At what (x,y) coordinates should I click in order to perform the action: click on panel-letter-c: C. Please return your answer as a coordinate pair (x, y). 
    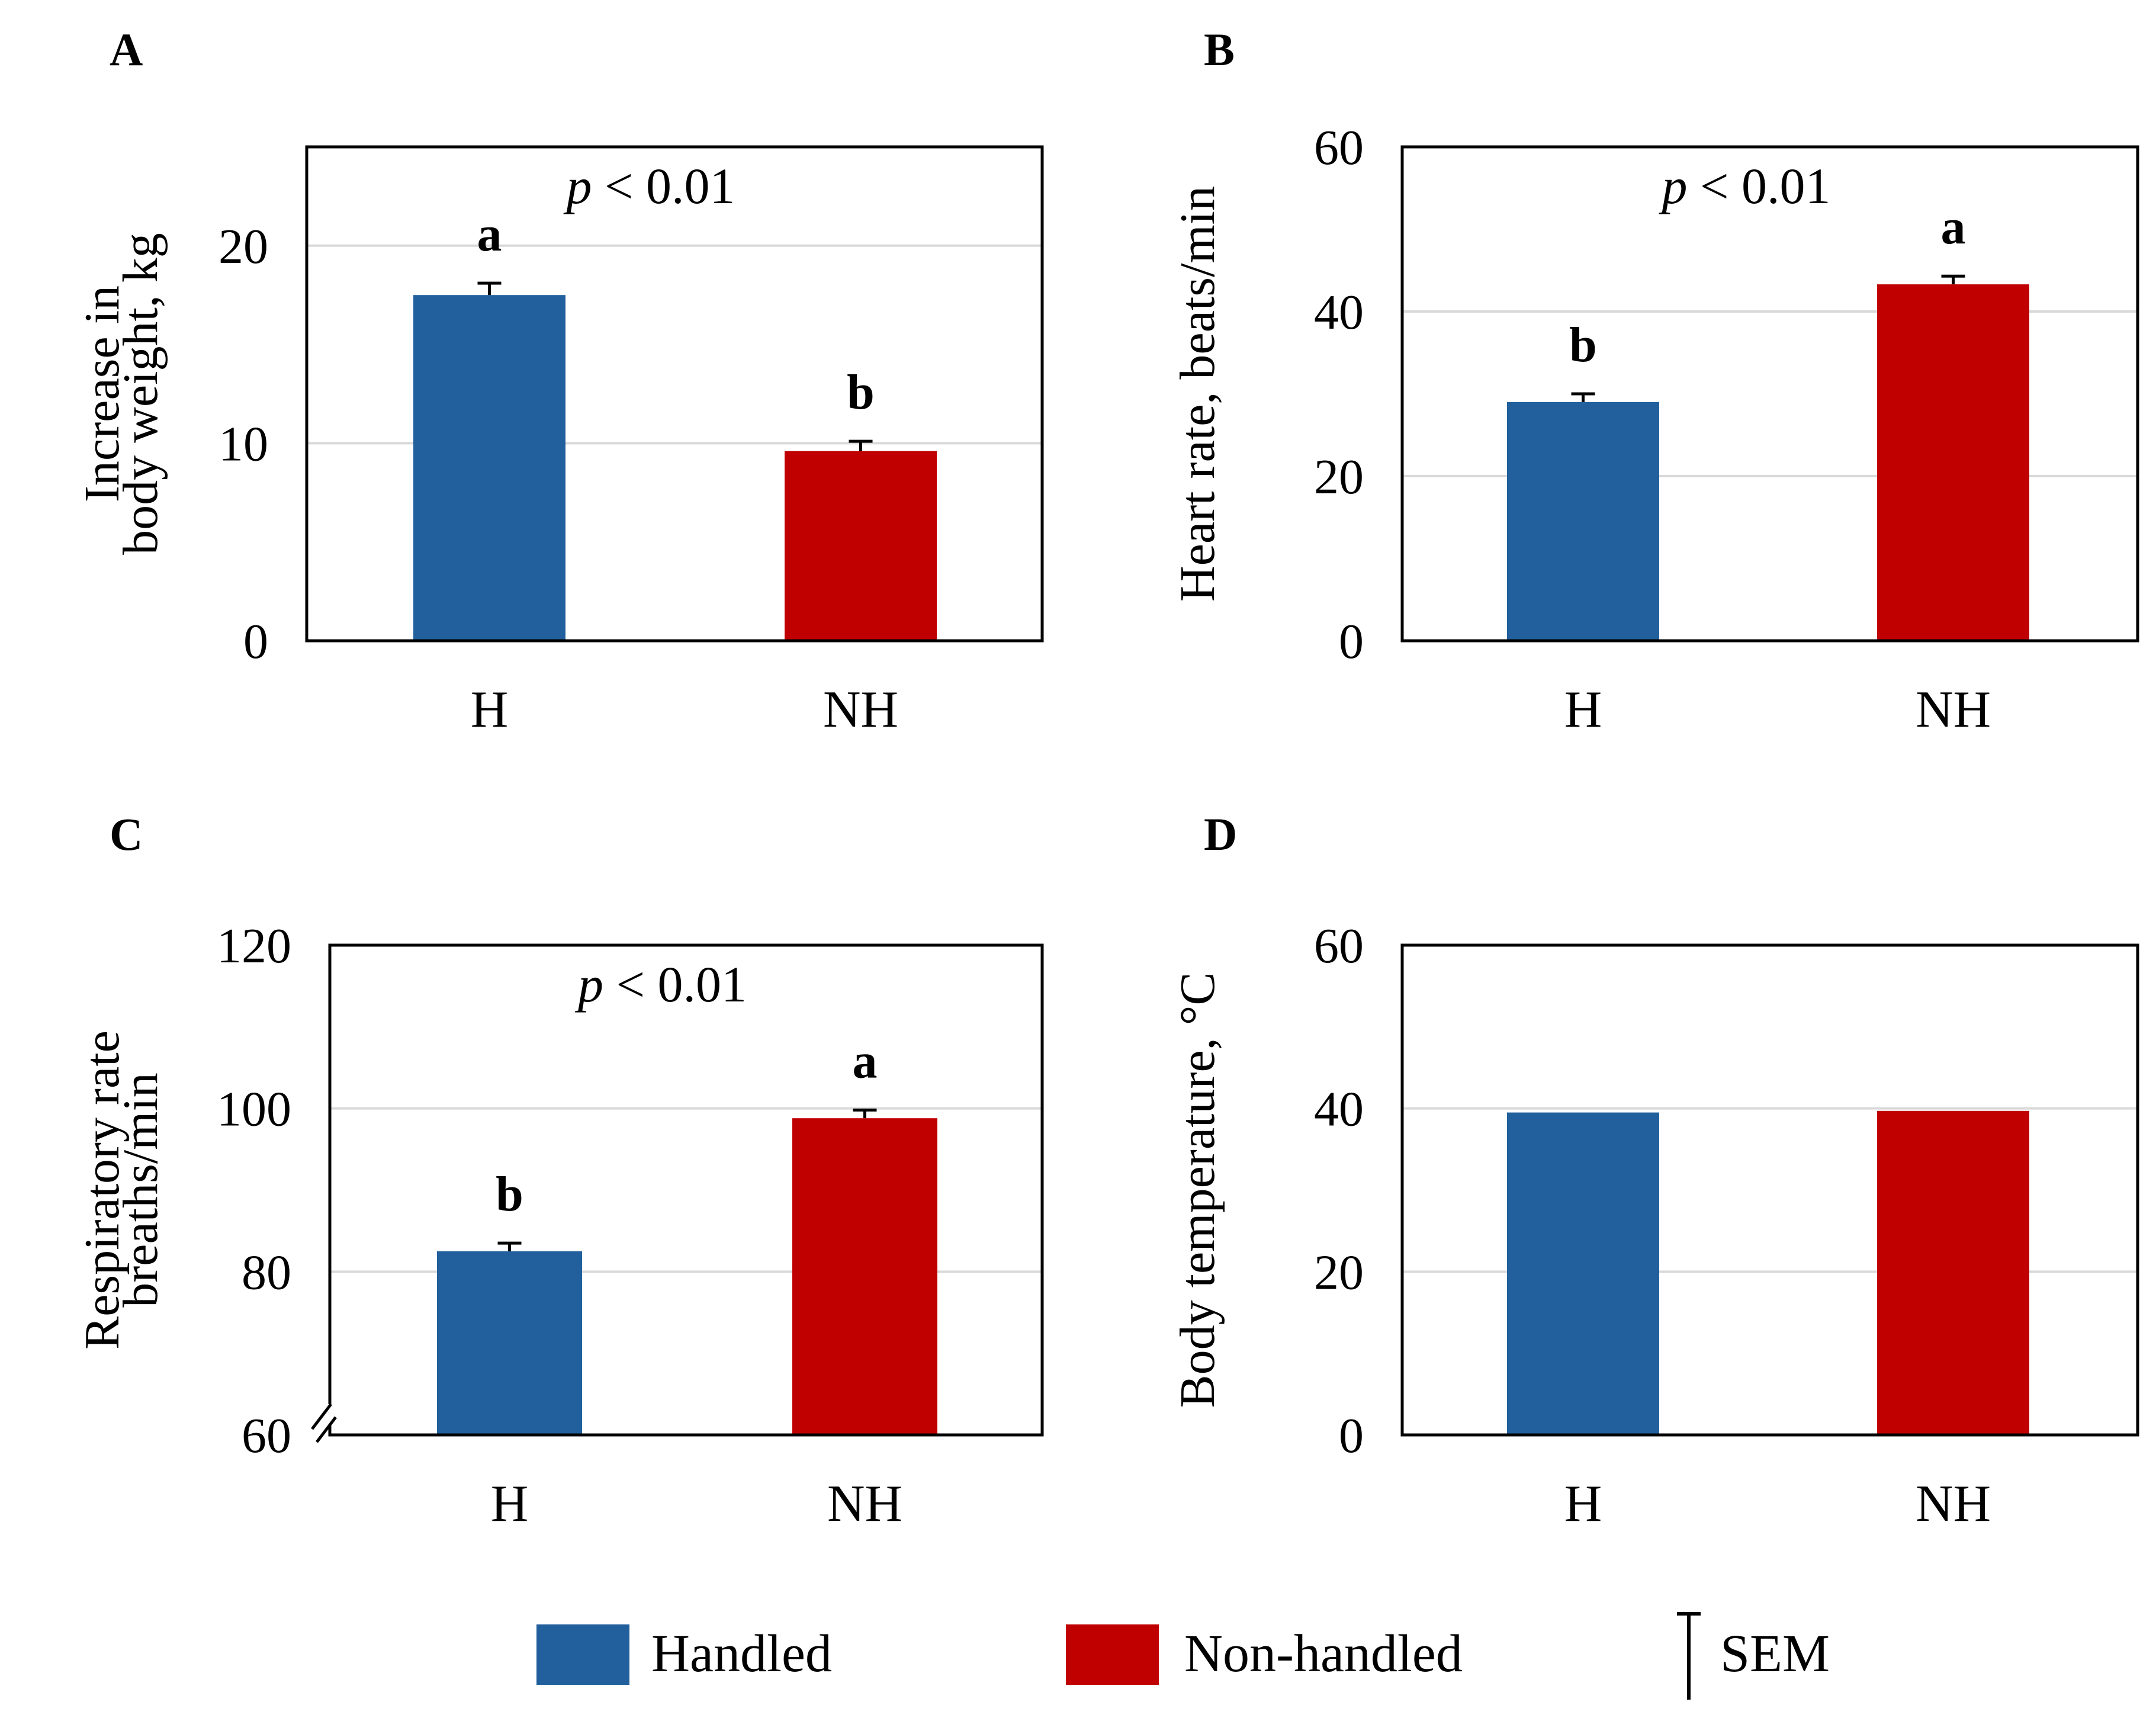
    Looking at the image, I should click on (126, 834).